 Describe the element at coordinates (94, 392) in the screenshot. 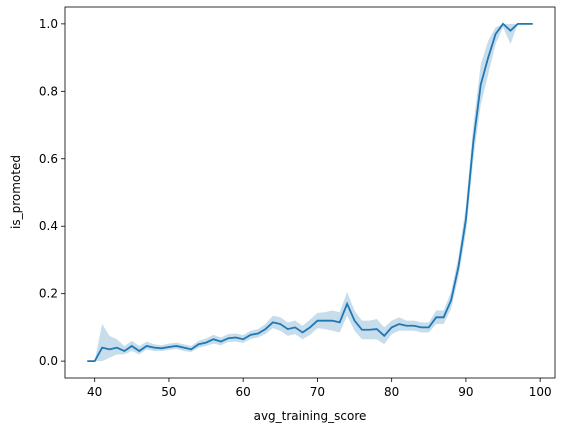

I see `x-tick-label: 40` at that location.